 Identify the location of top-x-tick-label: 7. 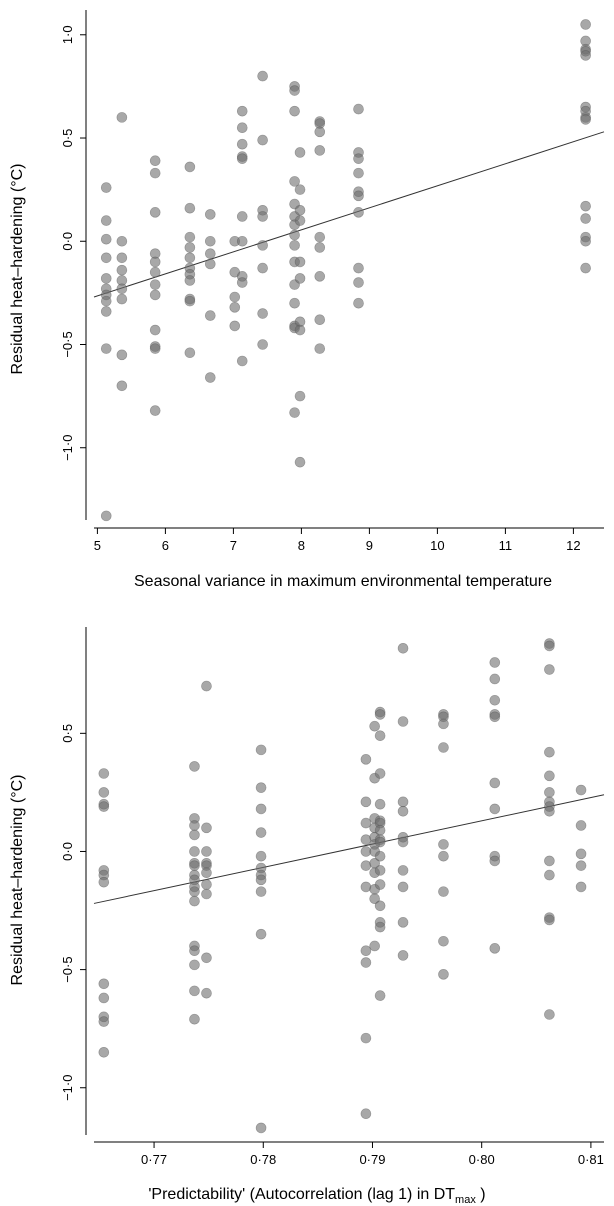
(233, 545).